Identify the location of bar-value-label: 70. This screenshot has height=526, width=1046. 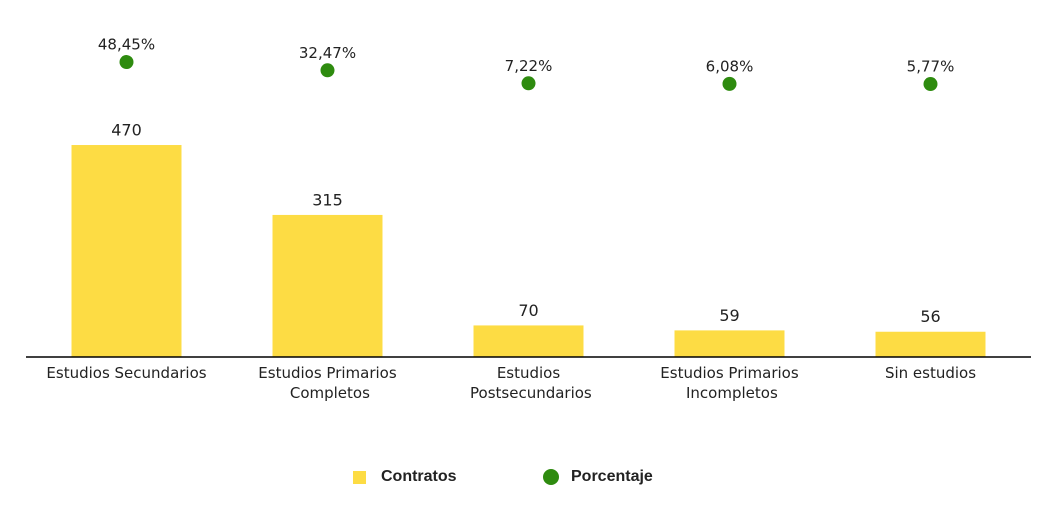
(528, 310).